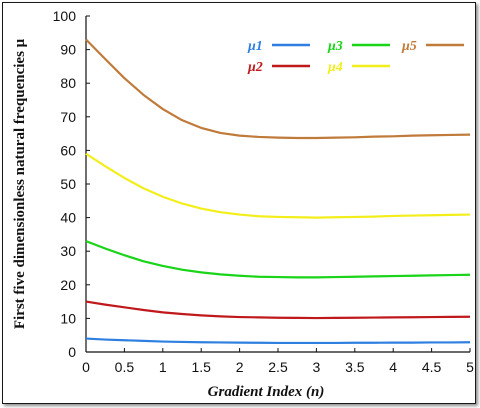  Describe the element at coordinates (68, 218) in the screenshot. I see `y-tick-label: 40` at that location.